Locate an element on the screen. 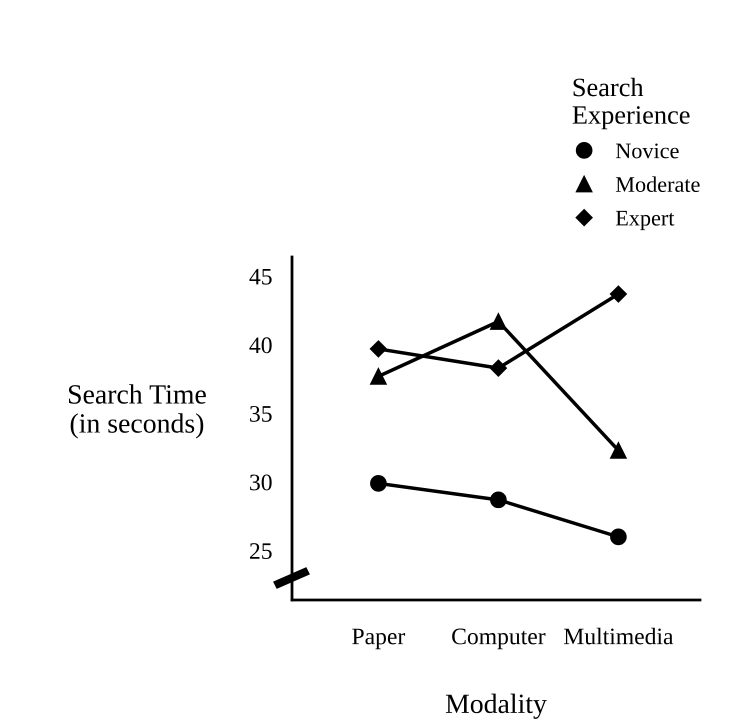 The width and height of the screenshot is (747, 724). y-axis-title: Search Time (in seconds) is located at coordinates (137, 411).